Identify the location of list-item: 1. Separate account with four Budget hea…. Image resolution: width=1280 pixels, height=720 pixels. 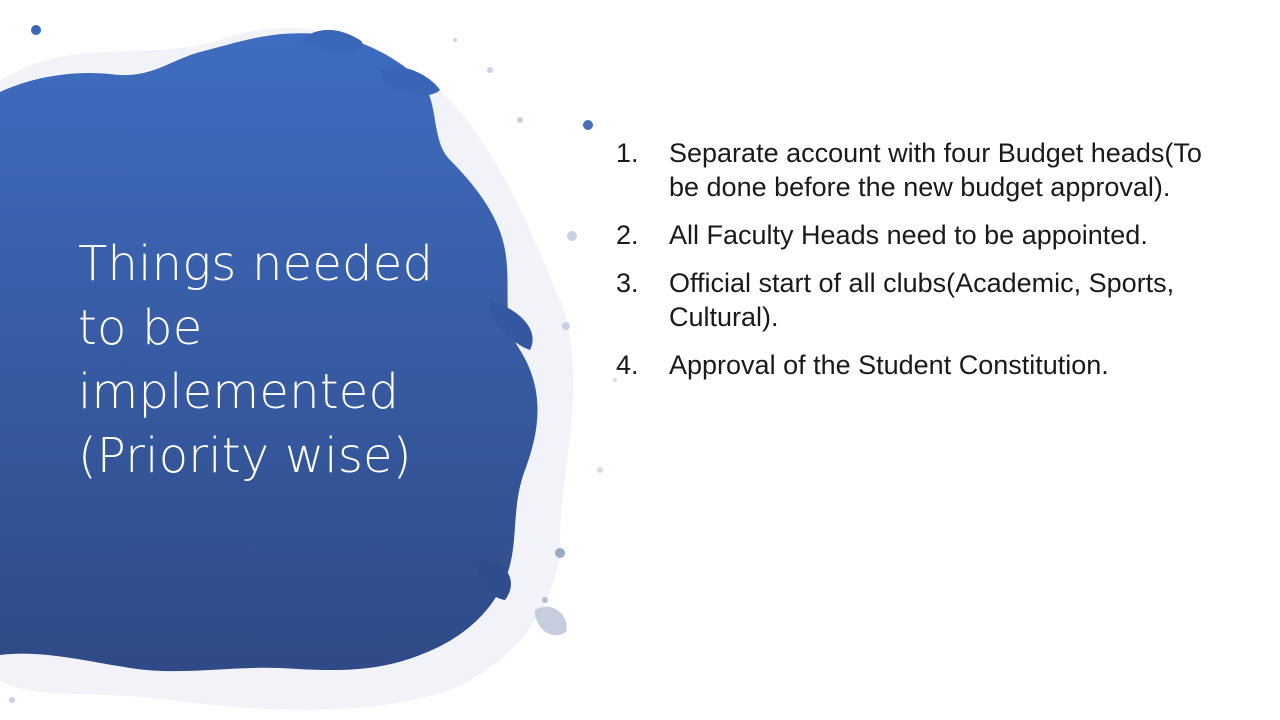
(920, 170).